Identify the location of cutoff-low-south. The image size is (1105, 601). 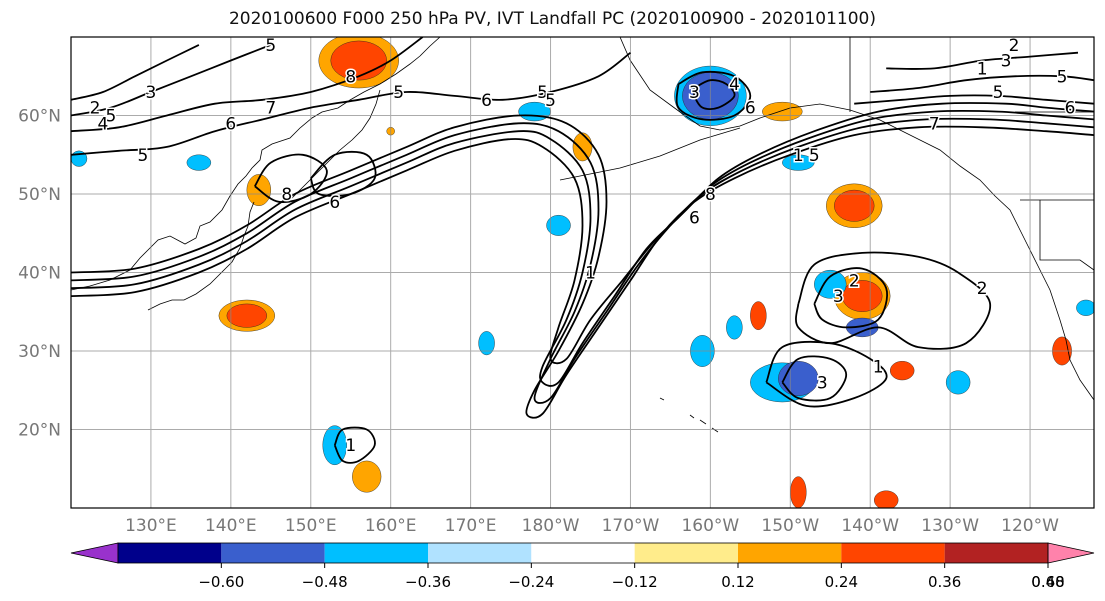
(814, 378).